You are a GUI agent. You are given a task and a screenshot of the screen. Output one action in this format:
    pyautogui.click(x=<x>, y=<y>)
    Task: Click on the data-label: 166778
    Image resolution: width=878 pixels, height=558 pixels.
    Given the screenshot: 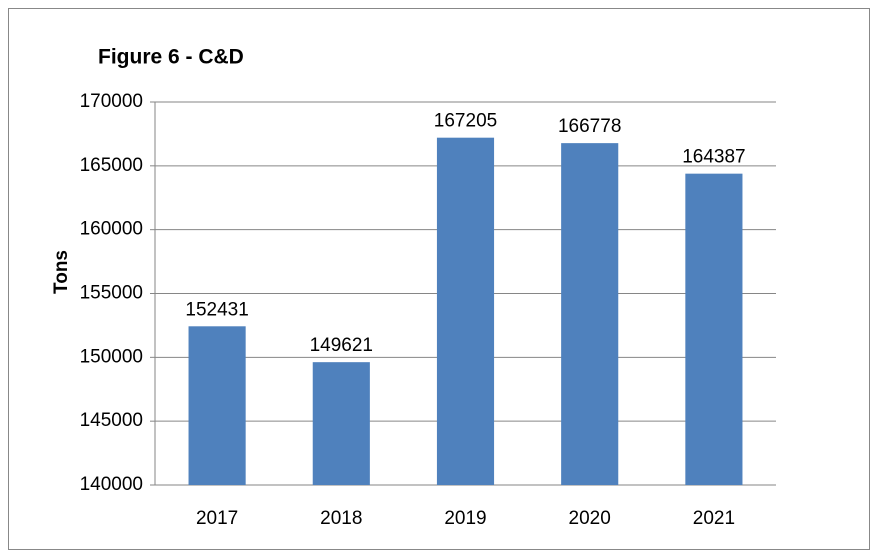 What is the action you would take?
    pyautogui.click(x=589, y=126)
    